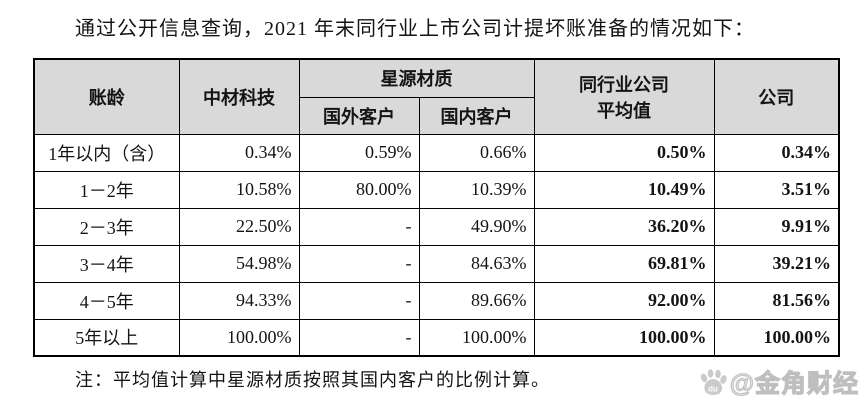 The image size is (865, 404). I want to click on industry-avg-value: 36.20%, so click(624, 226).